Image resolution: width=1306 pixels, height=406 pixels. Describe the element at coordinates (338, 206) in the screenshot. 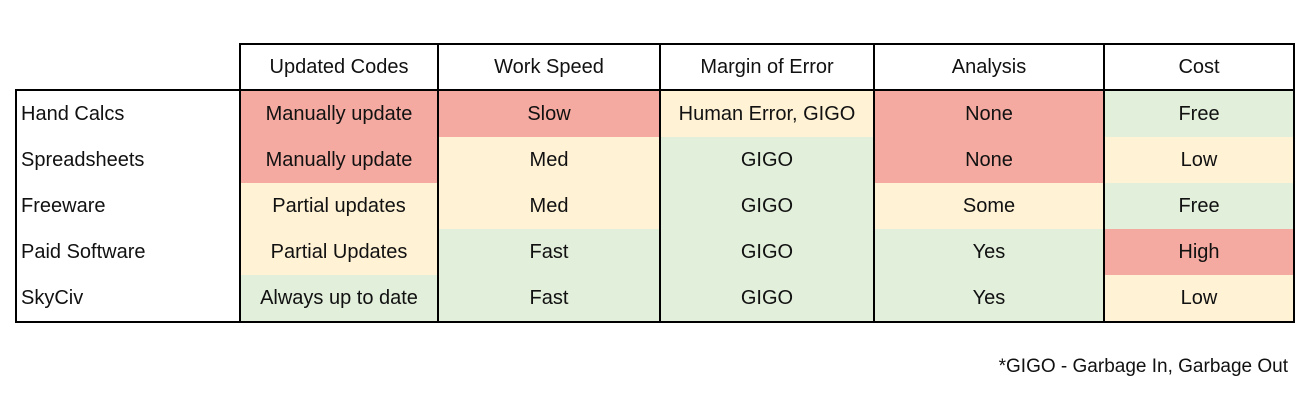

I see `cell-updated-codes: Partial updates` at that location.